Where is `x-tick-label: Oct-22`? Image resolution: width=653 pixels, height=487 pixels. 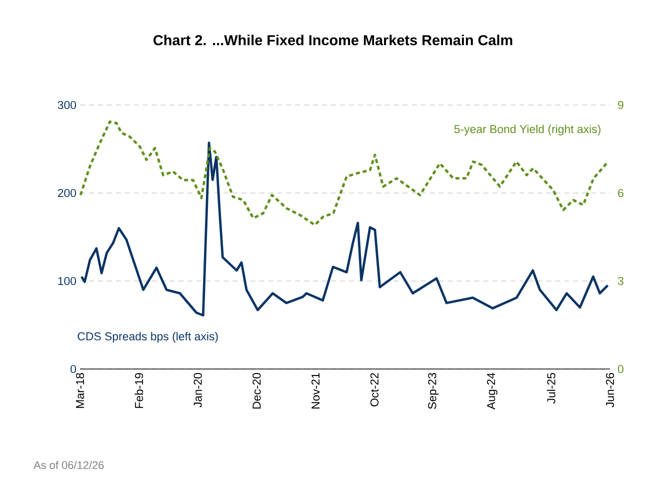 x-tick-label: Oct-22 is located at coordinates (374, 389).